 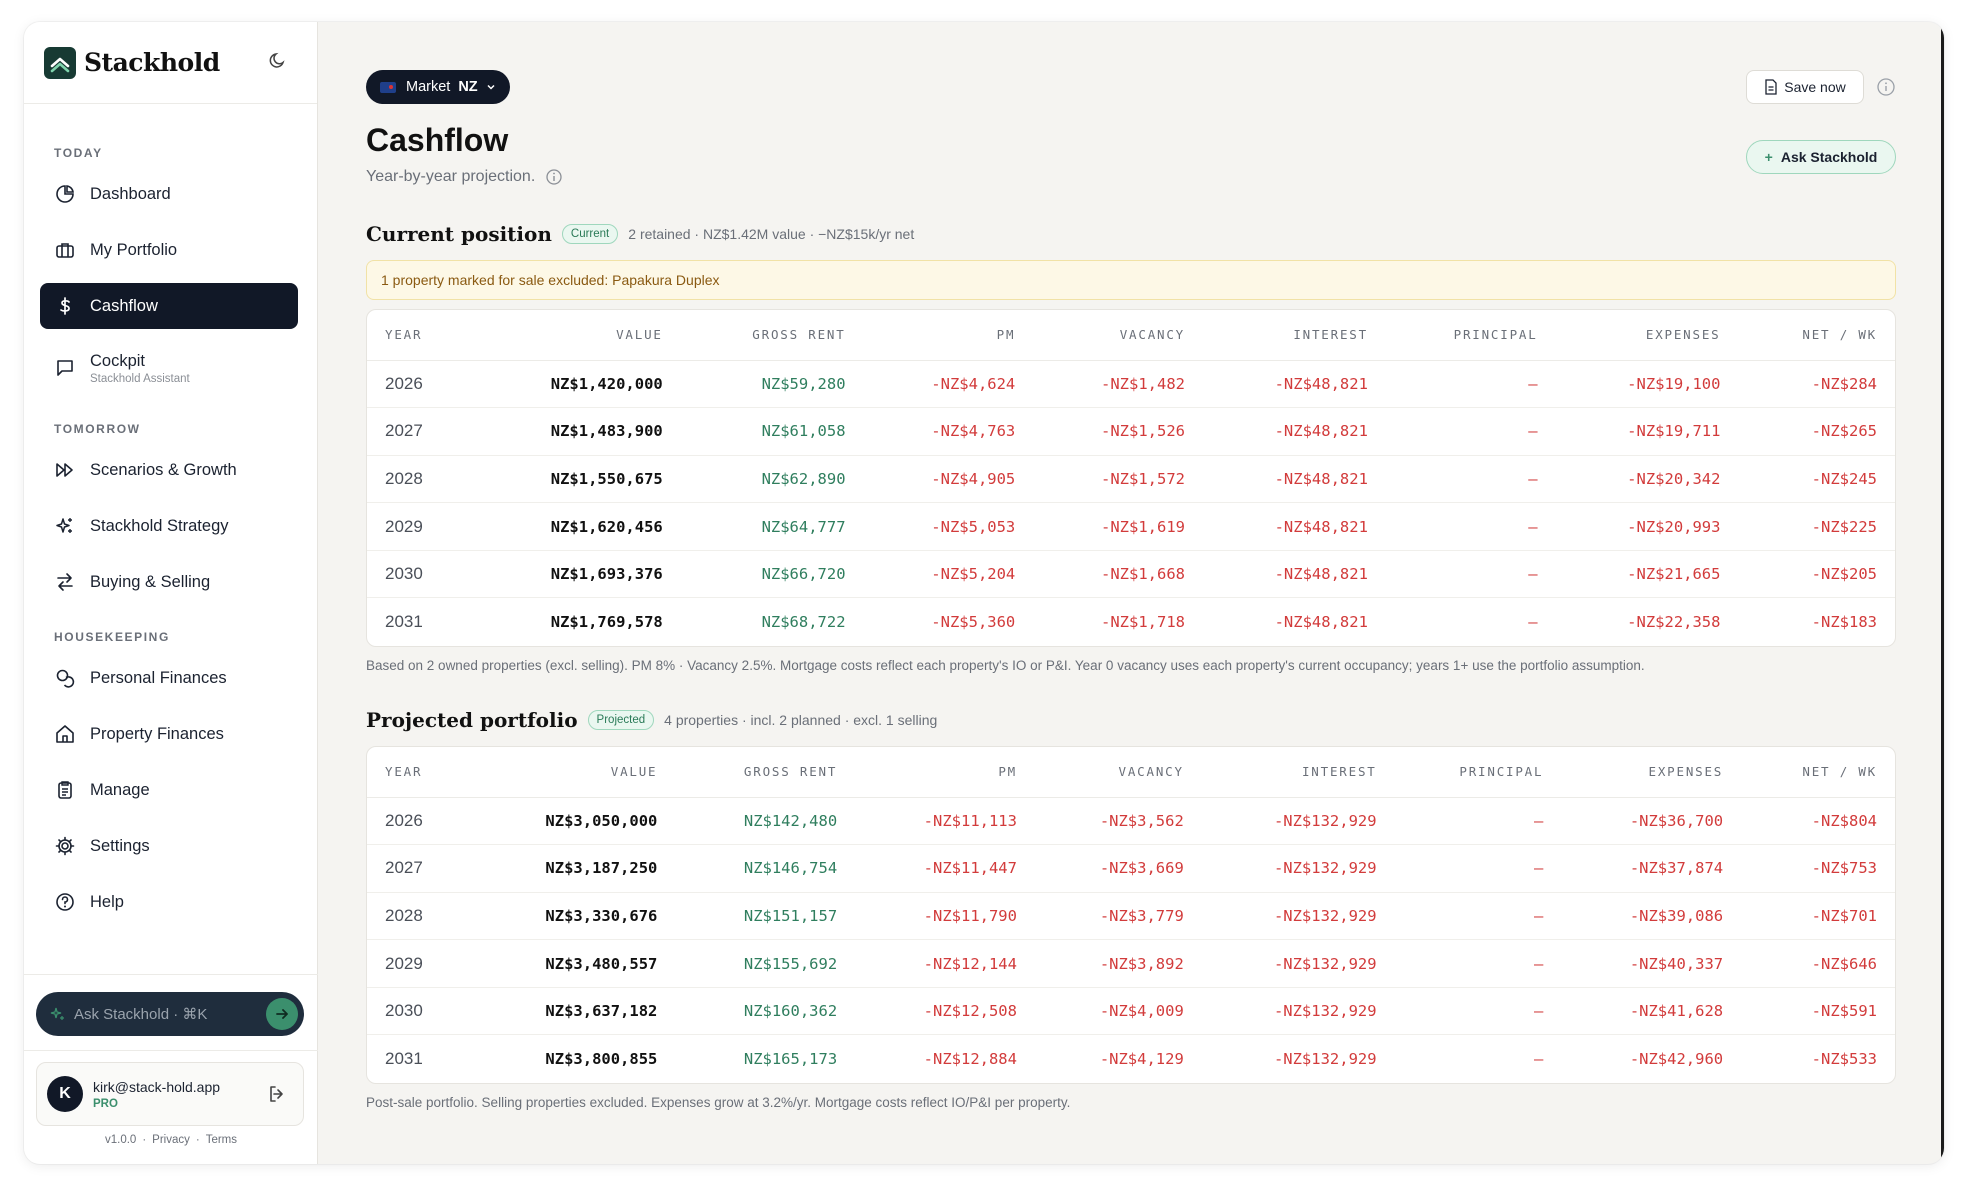 What do you see at coordinates (1118, 574) in the screenshot?
I see `table-cell: -NZ$1,668` at bounding box center [1118, 574].